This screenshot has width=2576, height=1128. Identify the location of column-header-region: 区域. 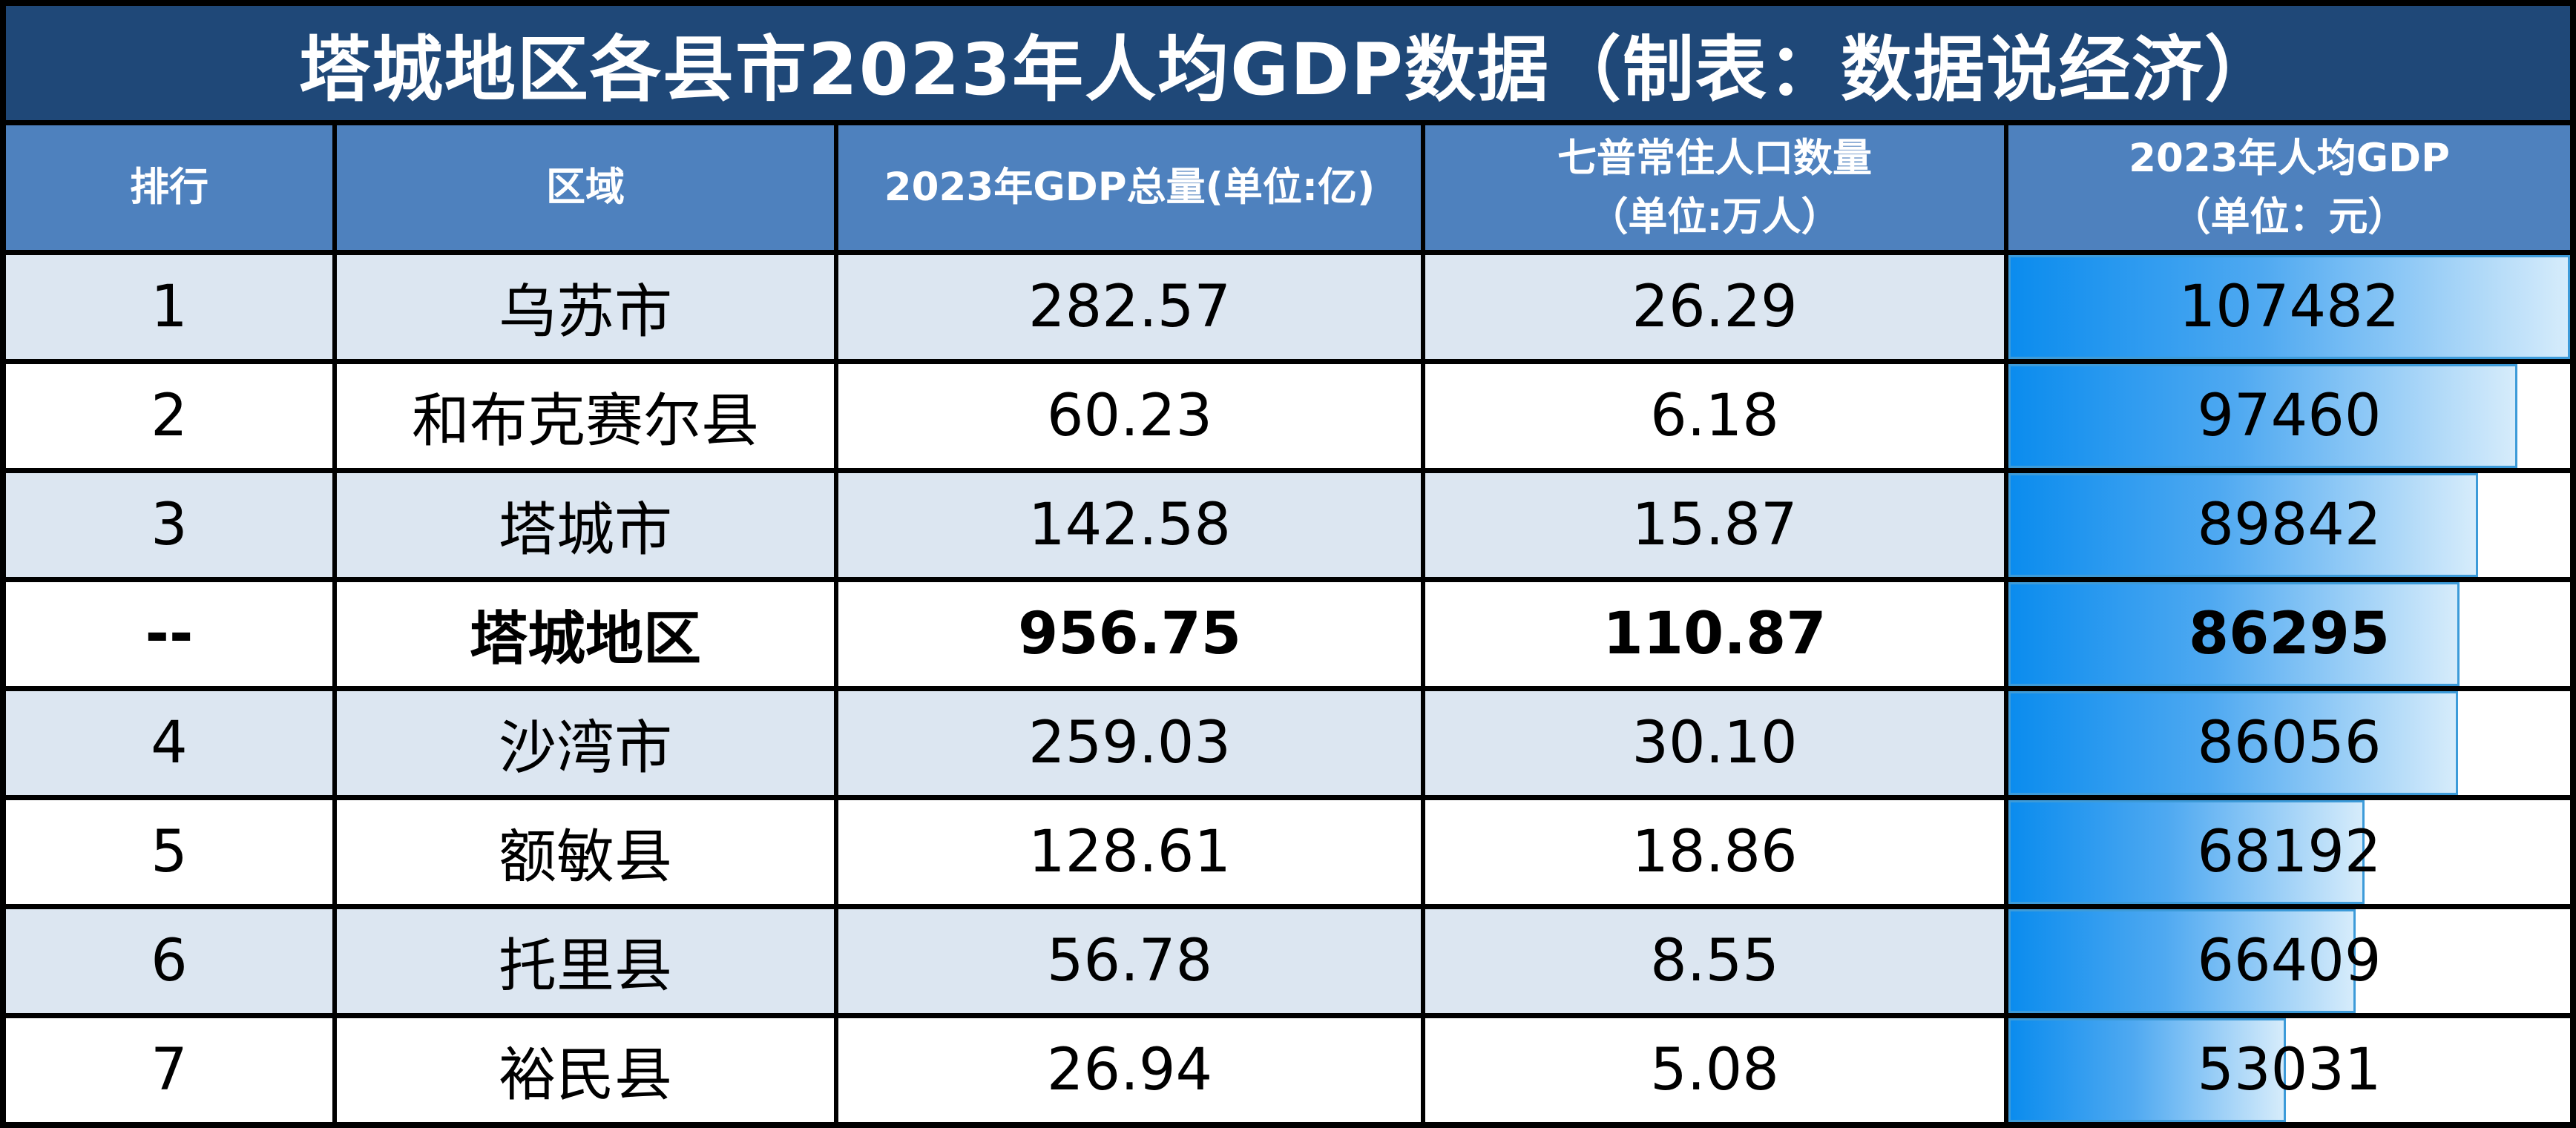
(585, 187).